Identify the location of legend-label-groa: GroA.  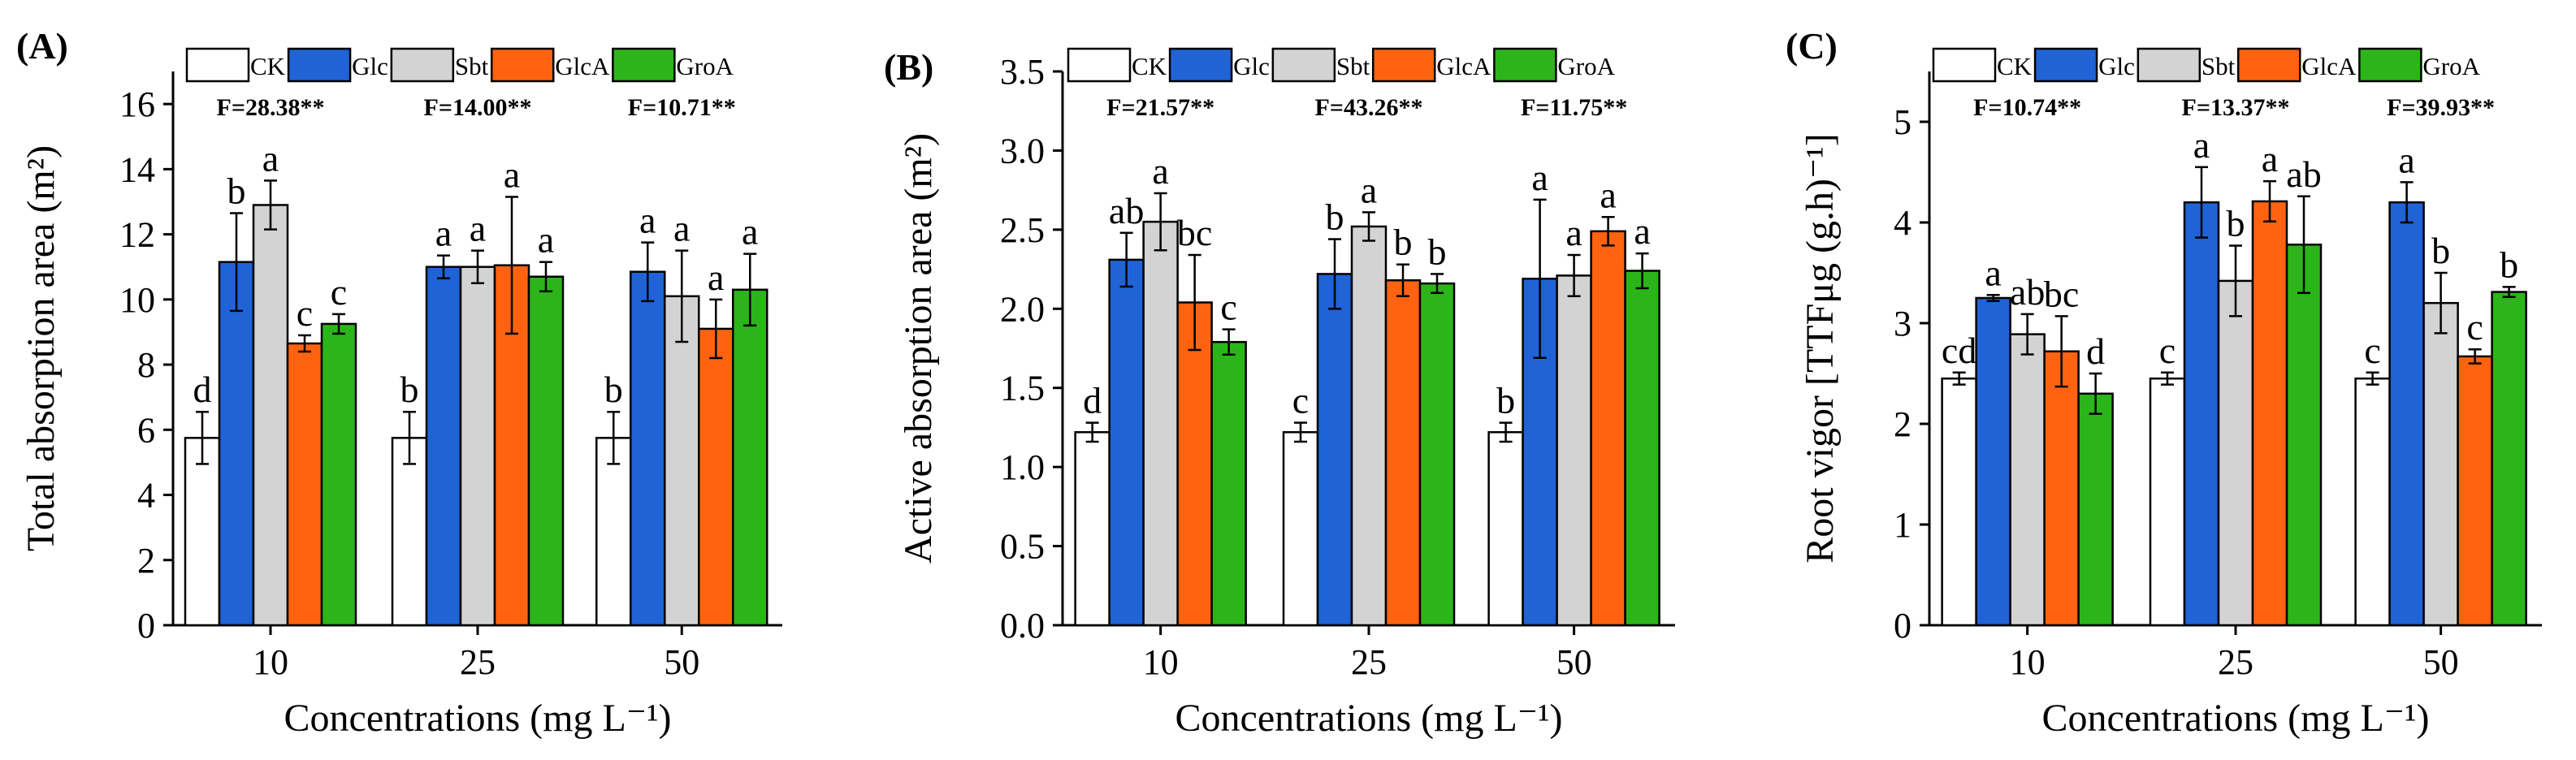
(705, 66).